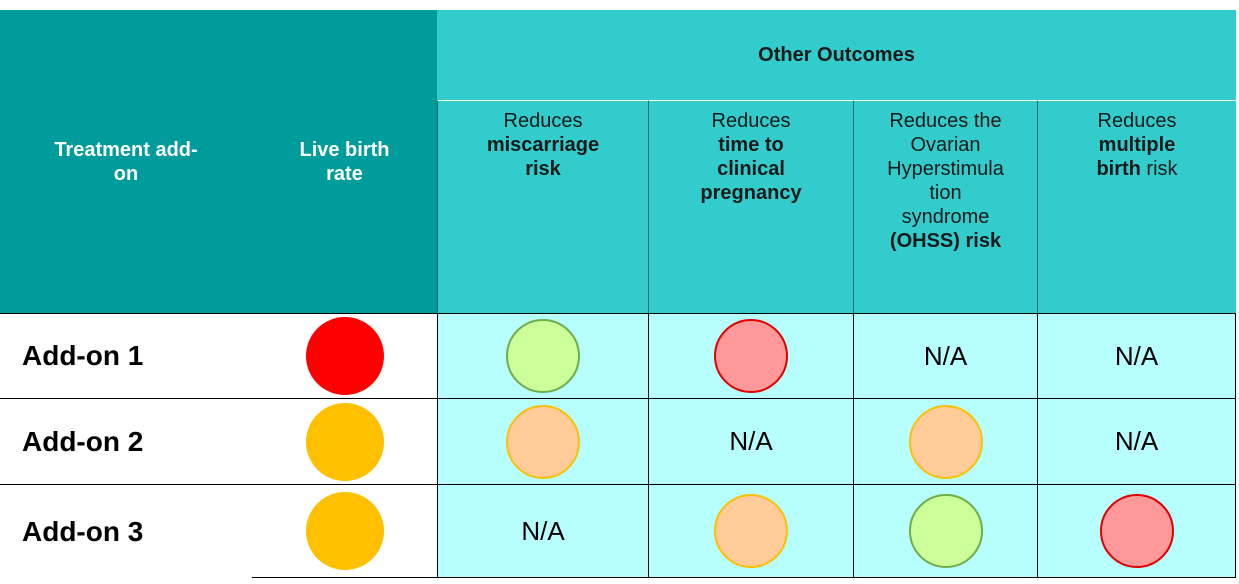 This screenshot has width=1239, height=584. I want to click on header-text: time to, so click(751, 145).